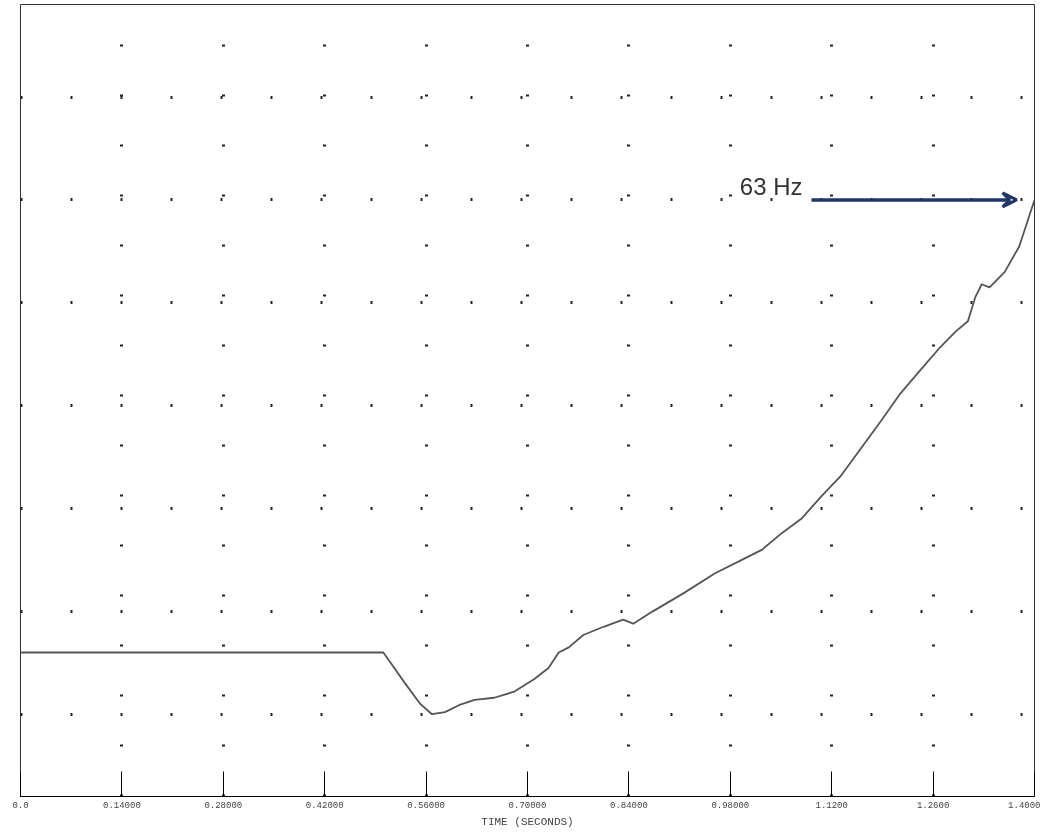 The image size is (1048, 839). What do you see at coordinates (527, 821) in the screenshot?
I see `x-axis-title: TIME (SECONDS)` at bounding box center [527, 821].